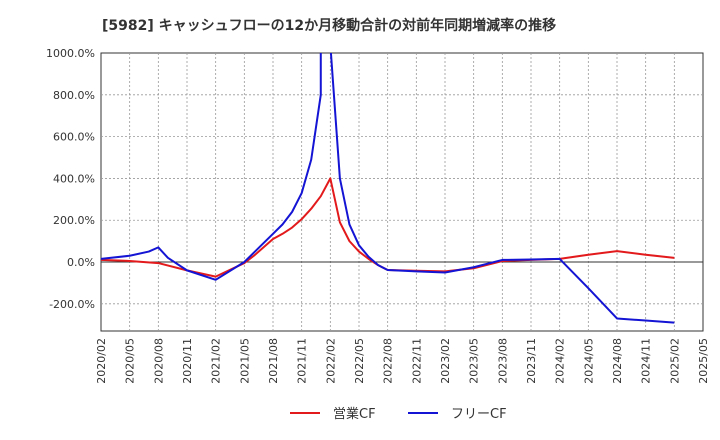 The width and height of the screenshot is (720, 440). Describe the element at coordinates (329, 25) in the screenshot. I see `chart-title: [5982] キャッシュフローの12か月移動合計の対前年同期増減率の推移` at that location.